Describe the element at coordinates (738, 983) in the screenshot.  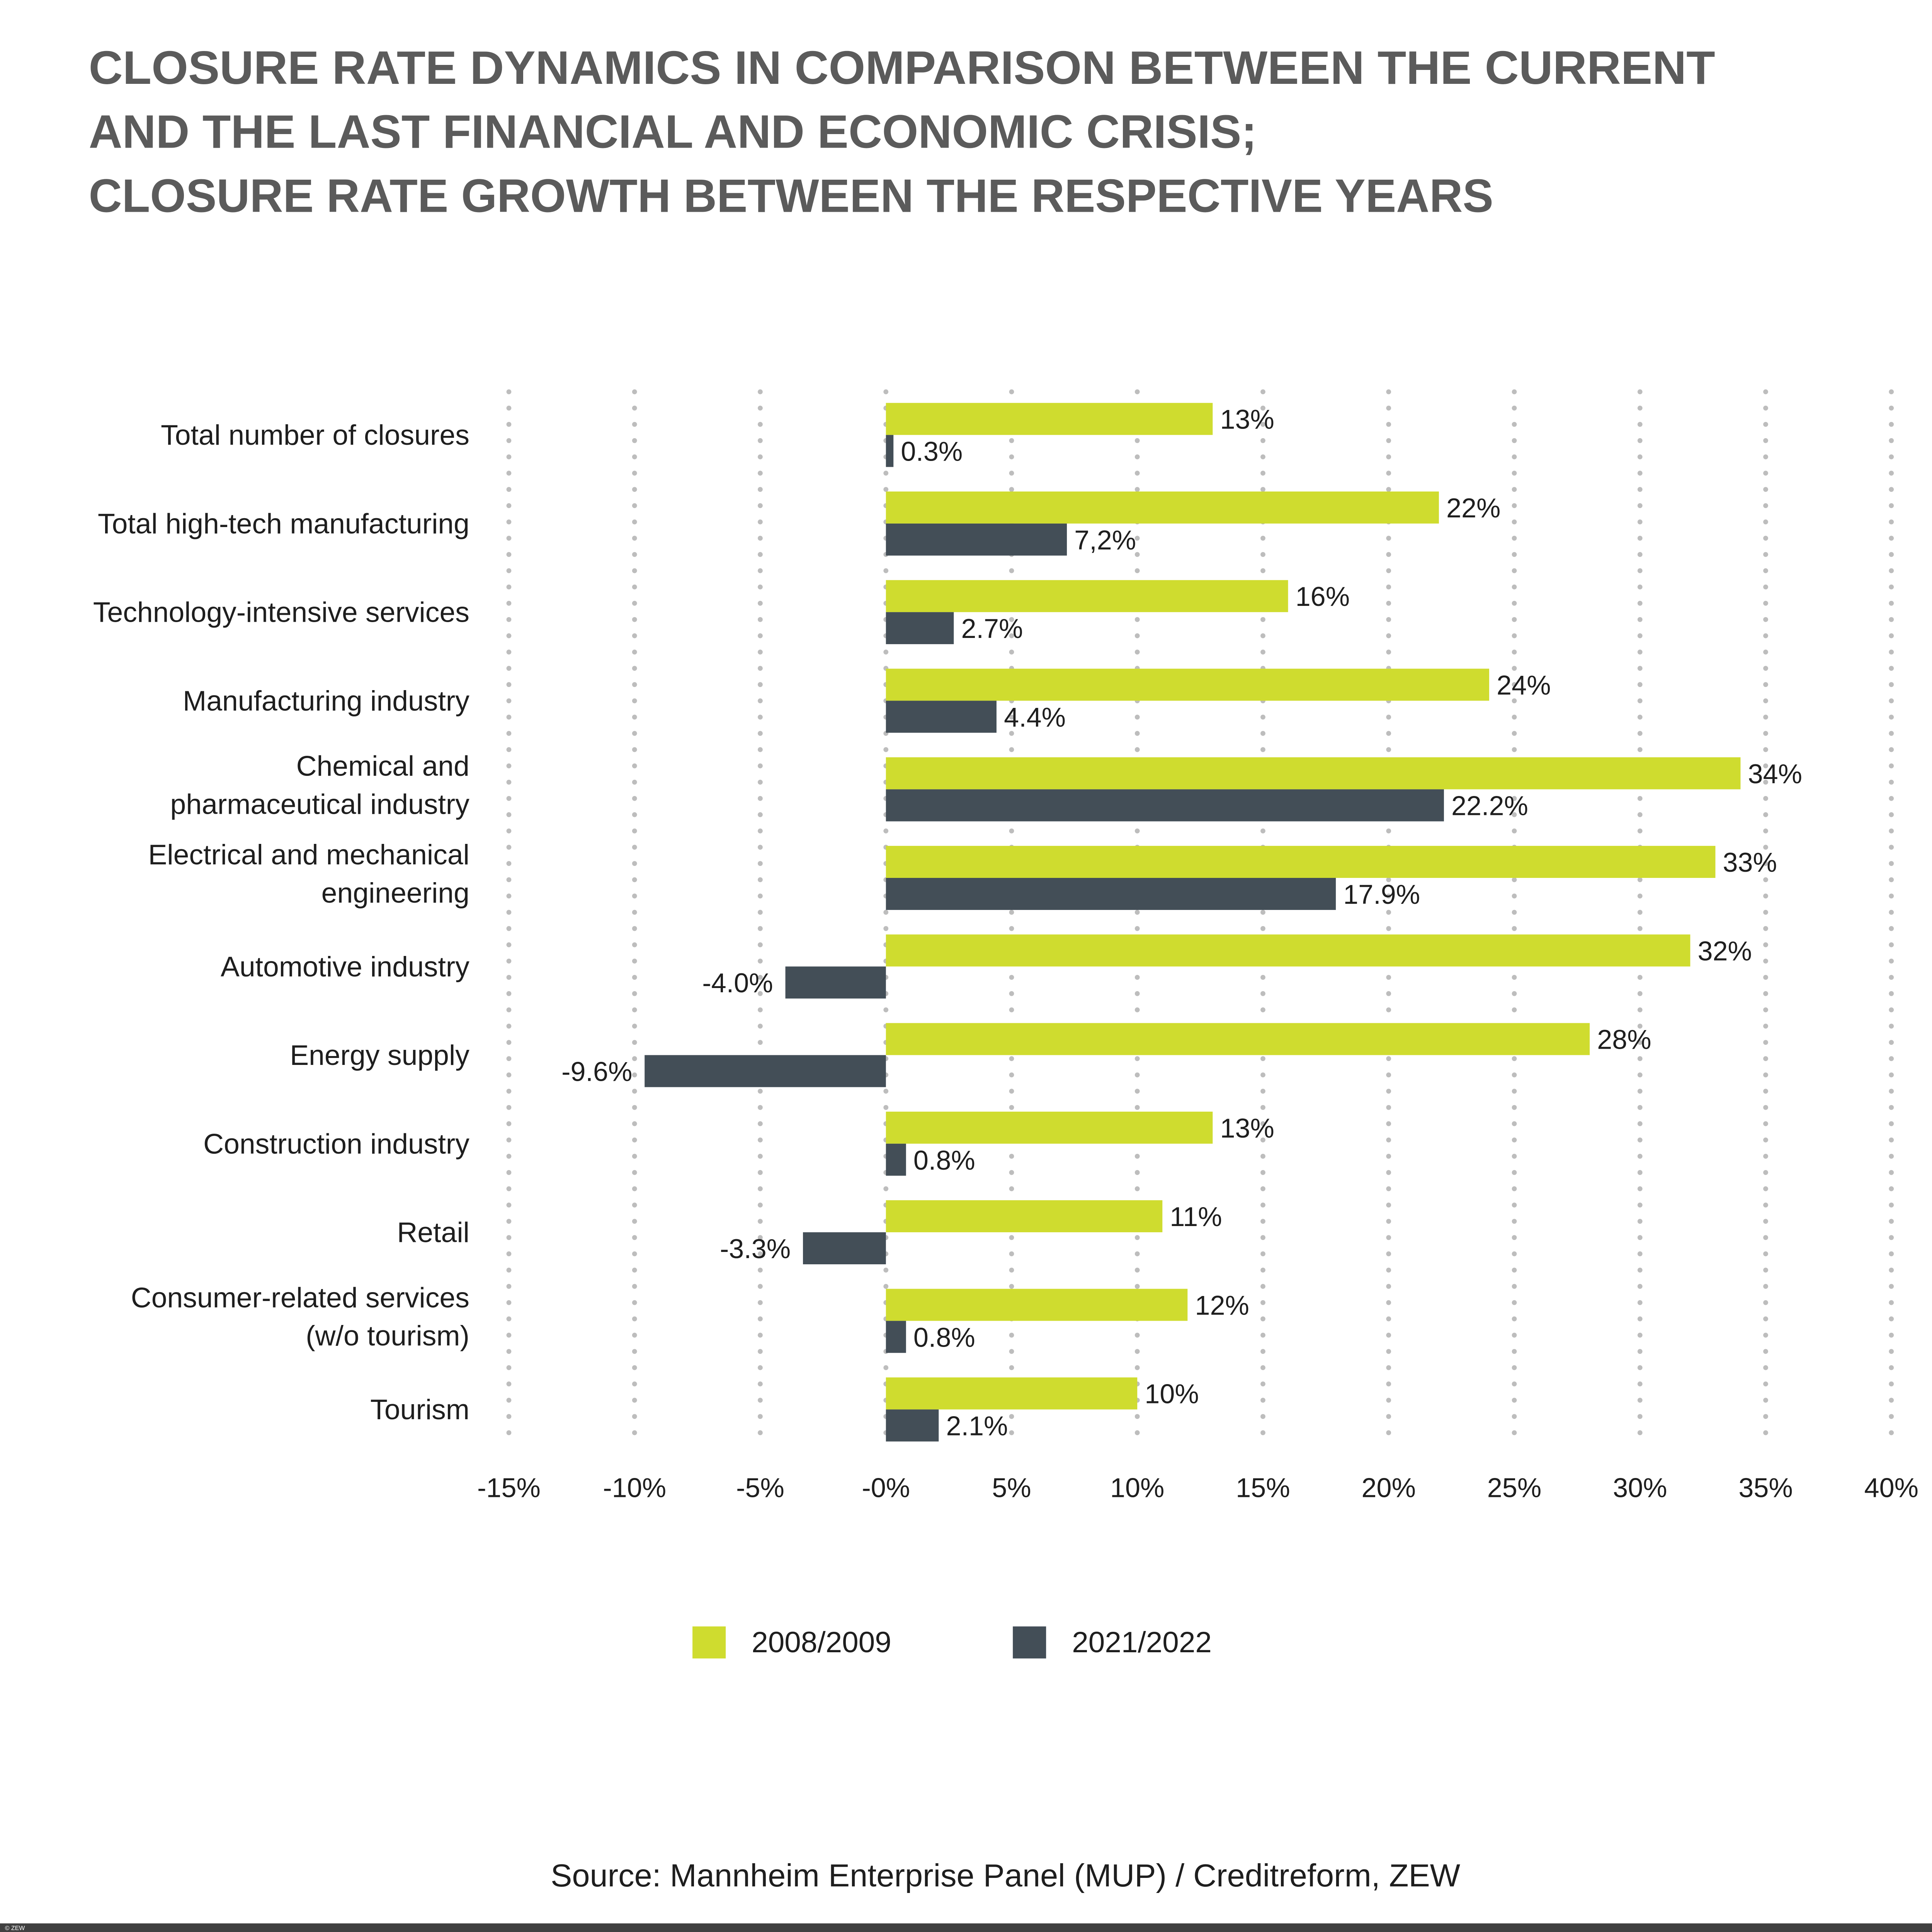
I see `data-label: -4.0%` at that location.